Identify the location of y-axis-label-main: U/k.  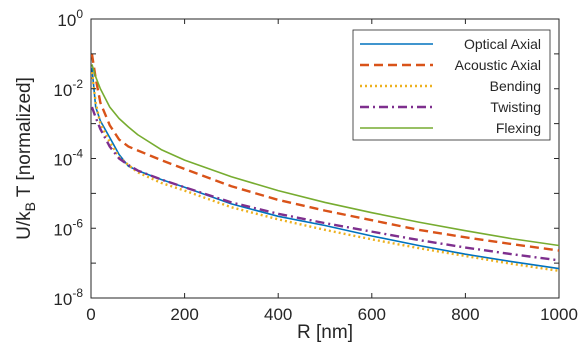
(24, 225).